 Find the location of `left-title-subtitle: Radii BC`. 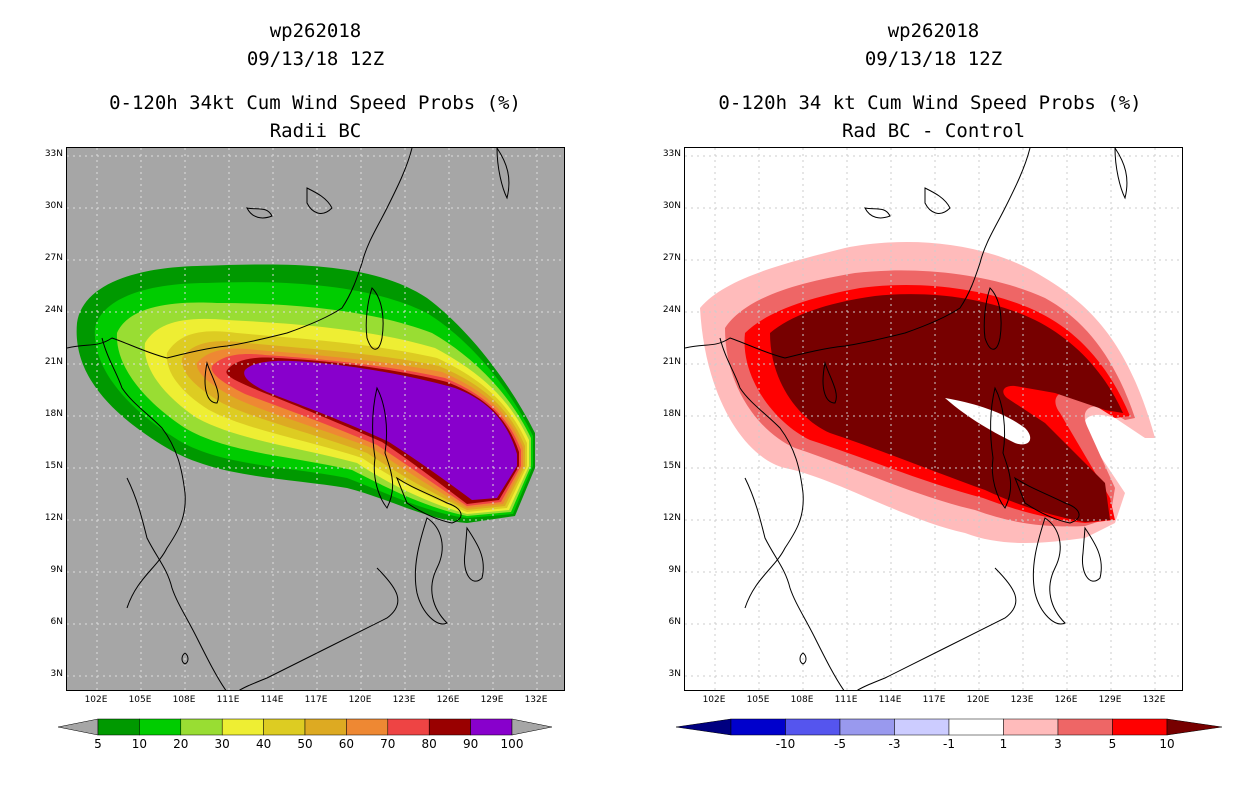

left-title-subtitle: Radii BC is located at coordinates (315, 131).